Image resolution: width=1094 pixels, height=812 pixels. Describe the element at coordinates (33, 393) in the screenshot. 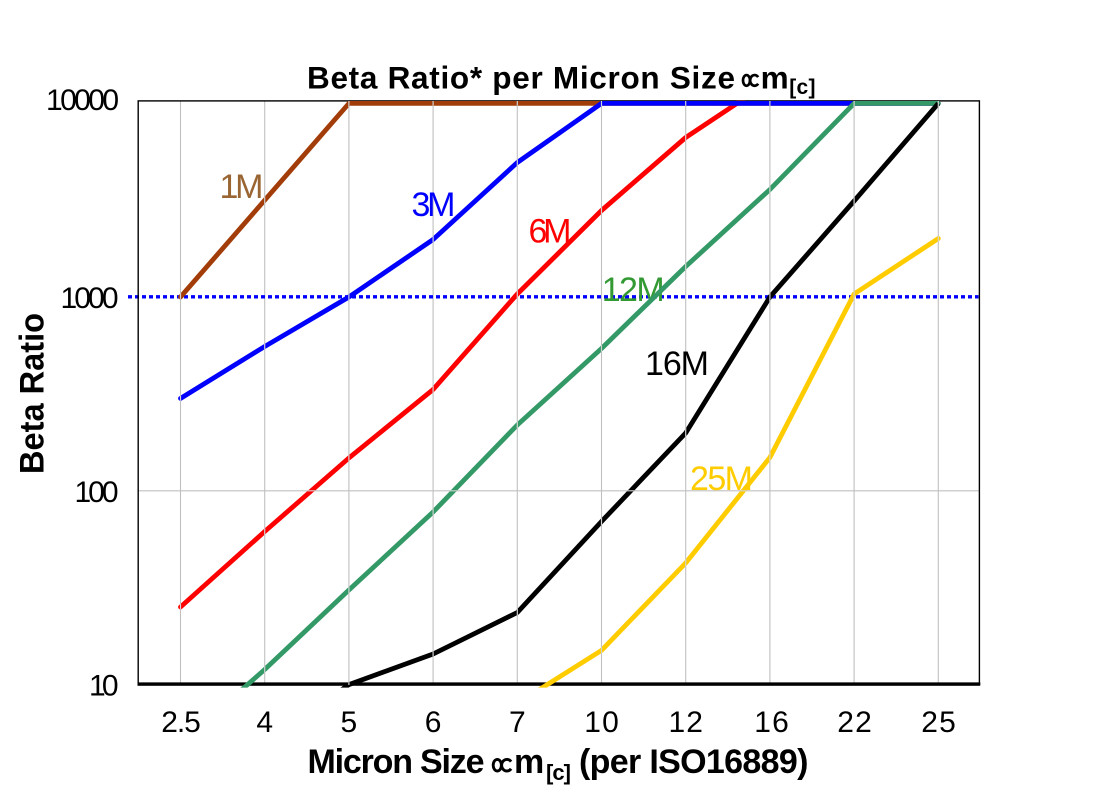

I see `svg-text: Beta Ratio` at that location.